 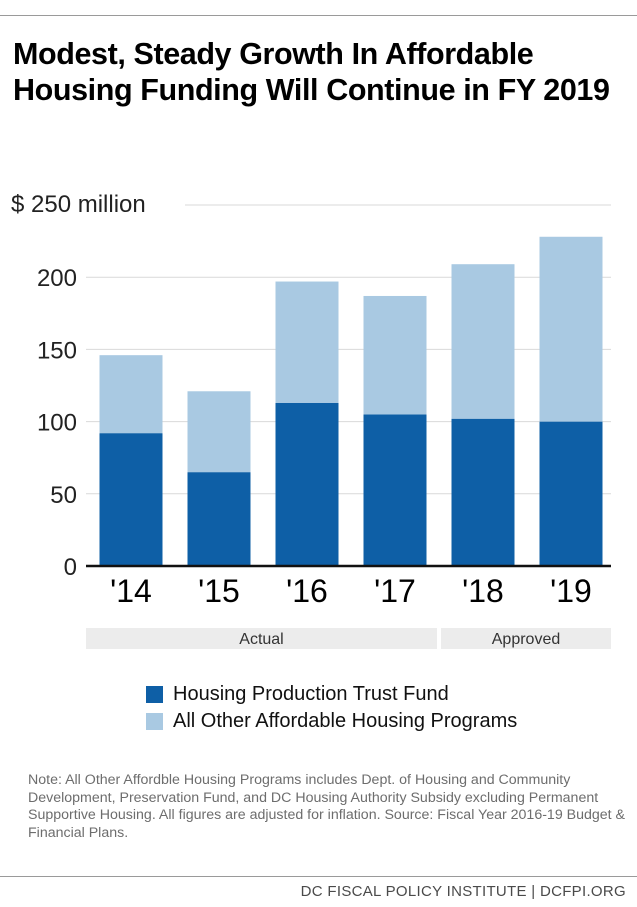 I want to click on x-tick-label: '16, so click(x=307, y=591).